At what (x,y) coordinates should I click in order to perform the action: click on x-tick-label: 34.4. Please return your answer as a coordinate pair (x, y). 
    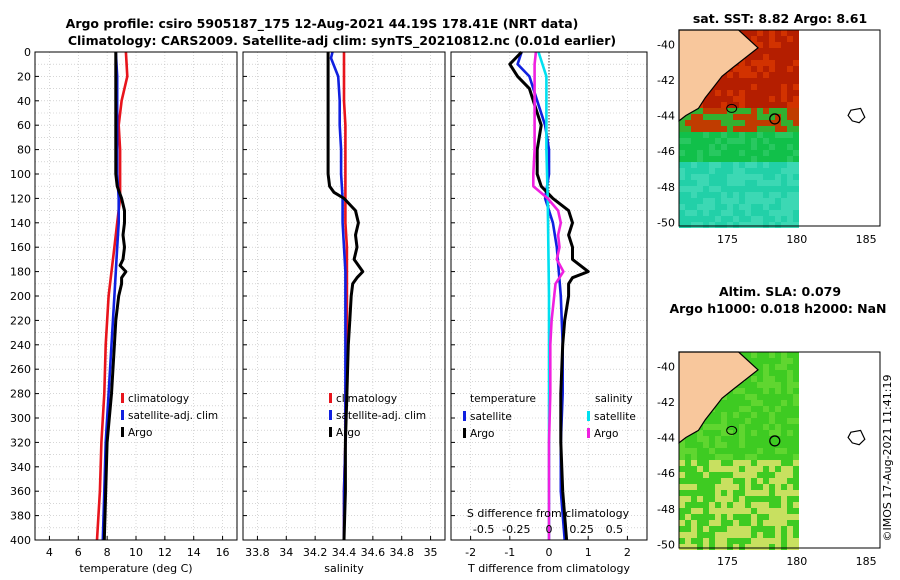
    Looking at the image, I should click on (344, 552).